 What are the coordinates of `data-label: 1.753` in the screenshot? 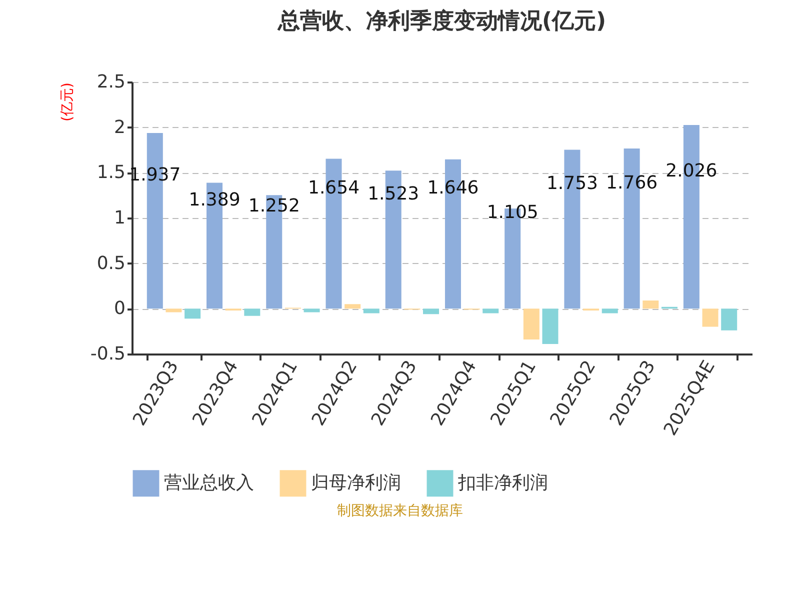 It's located at (572, 183).